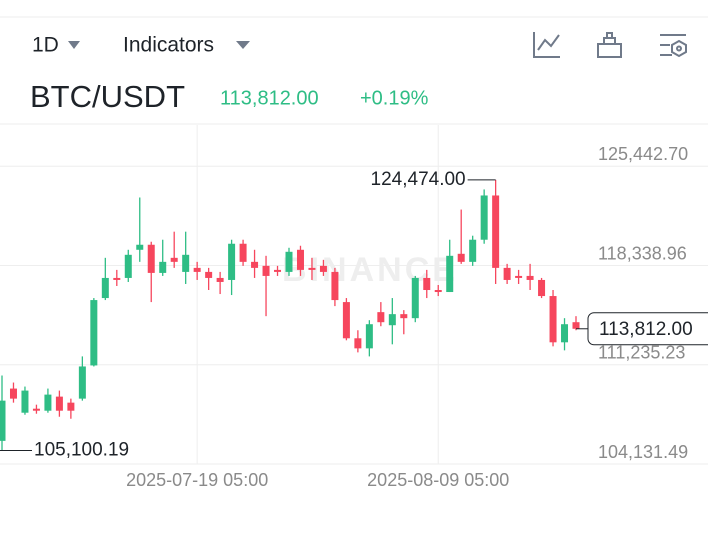 The image size is (708, 538). I want to click on header-price: 113,812.00, so click(269, 98).